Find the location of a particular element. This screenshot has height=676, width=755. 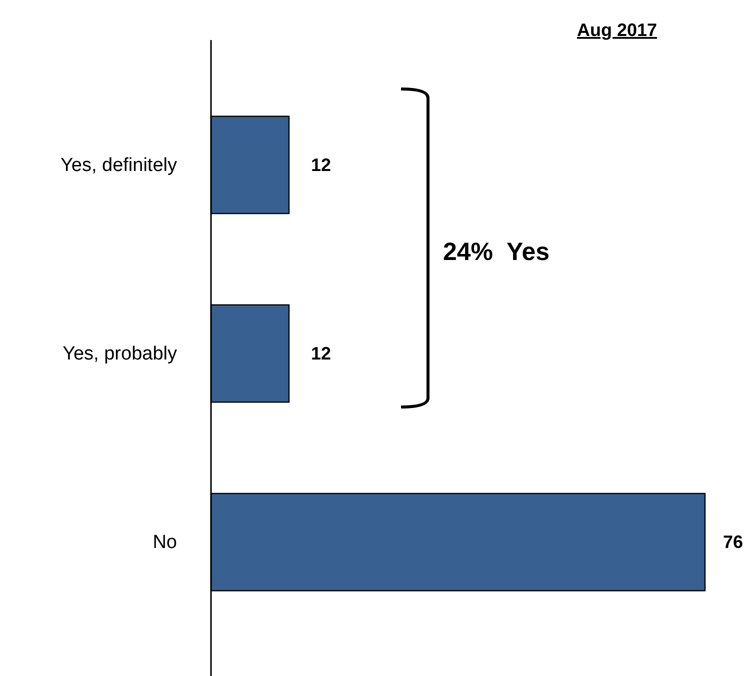

annotation: 24% Yes is located at coordinates (496, 252).